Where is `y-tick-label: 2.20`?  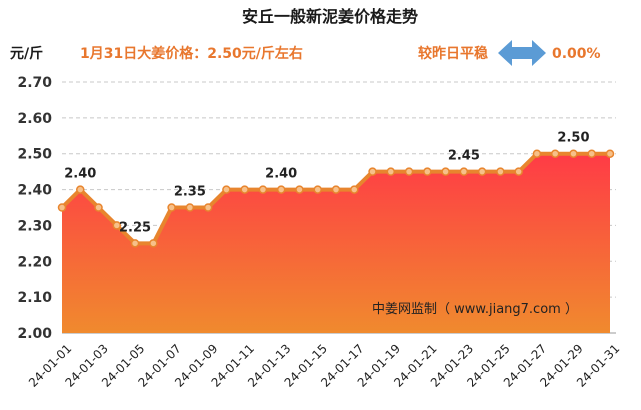 y-tick-label: 2.20 is located at coordinates (34, 262).